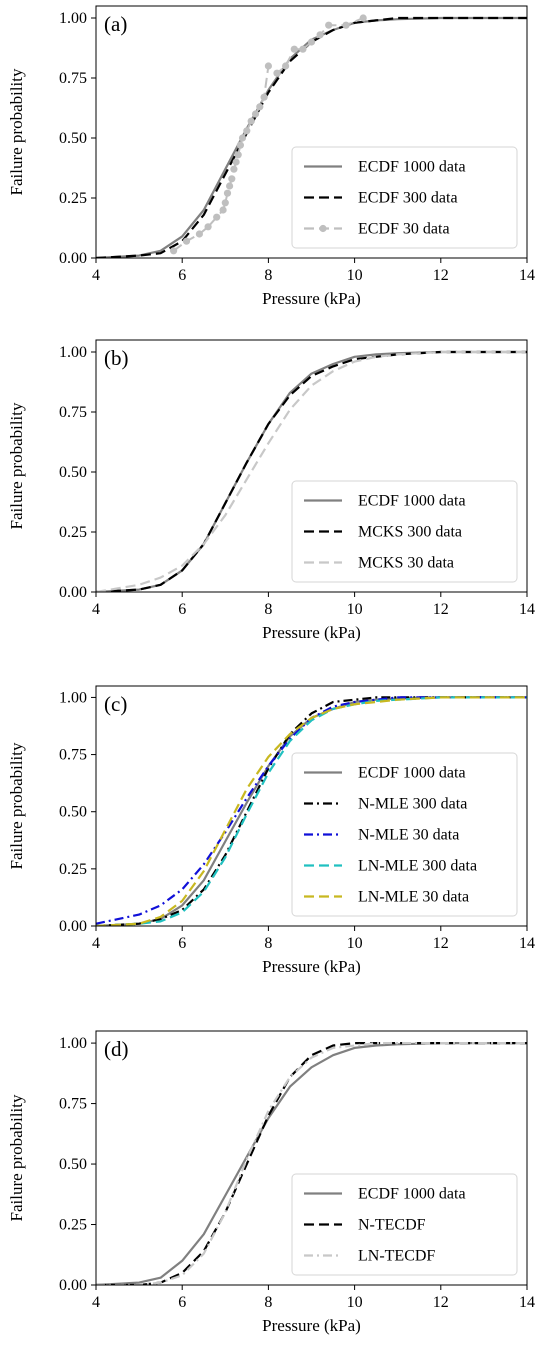  I want to click on legend-marker, so click(323, 228).